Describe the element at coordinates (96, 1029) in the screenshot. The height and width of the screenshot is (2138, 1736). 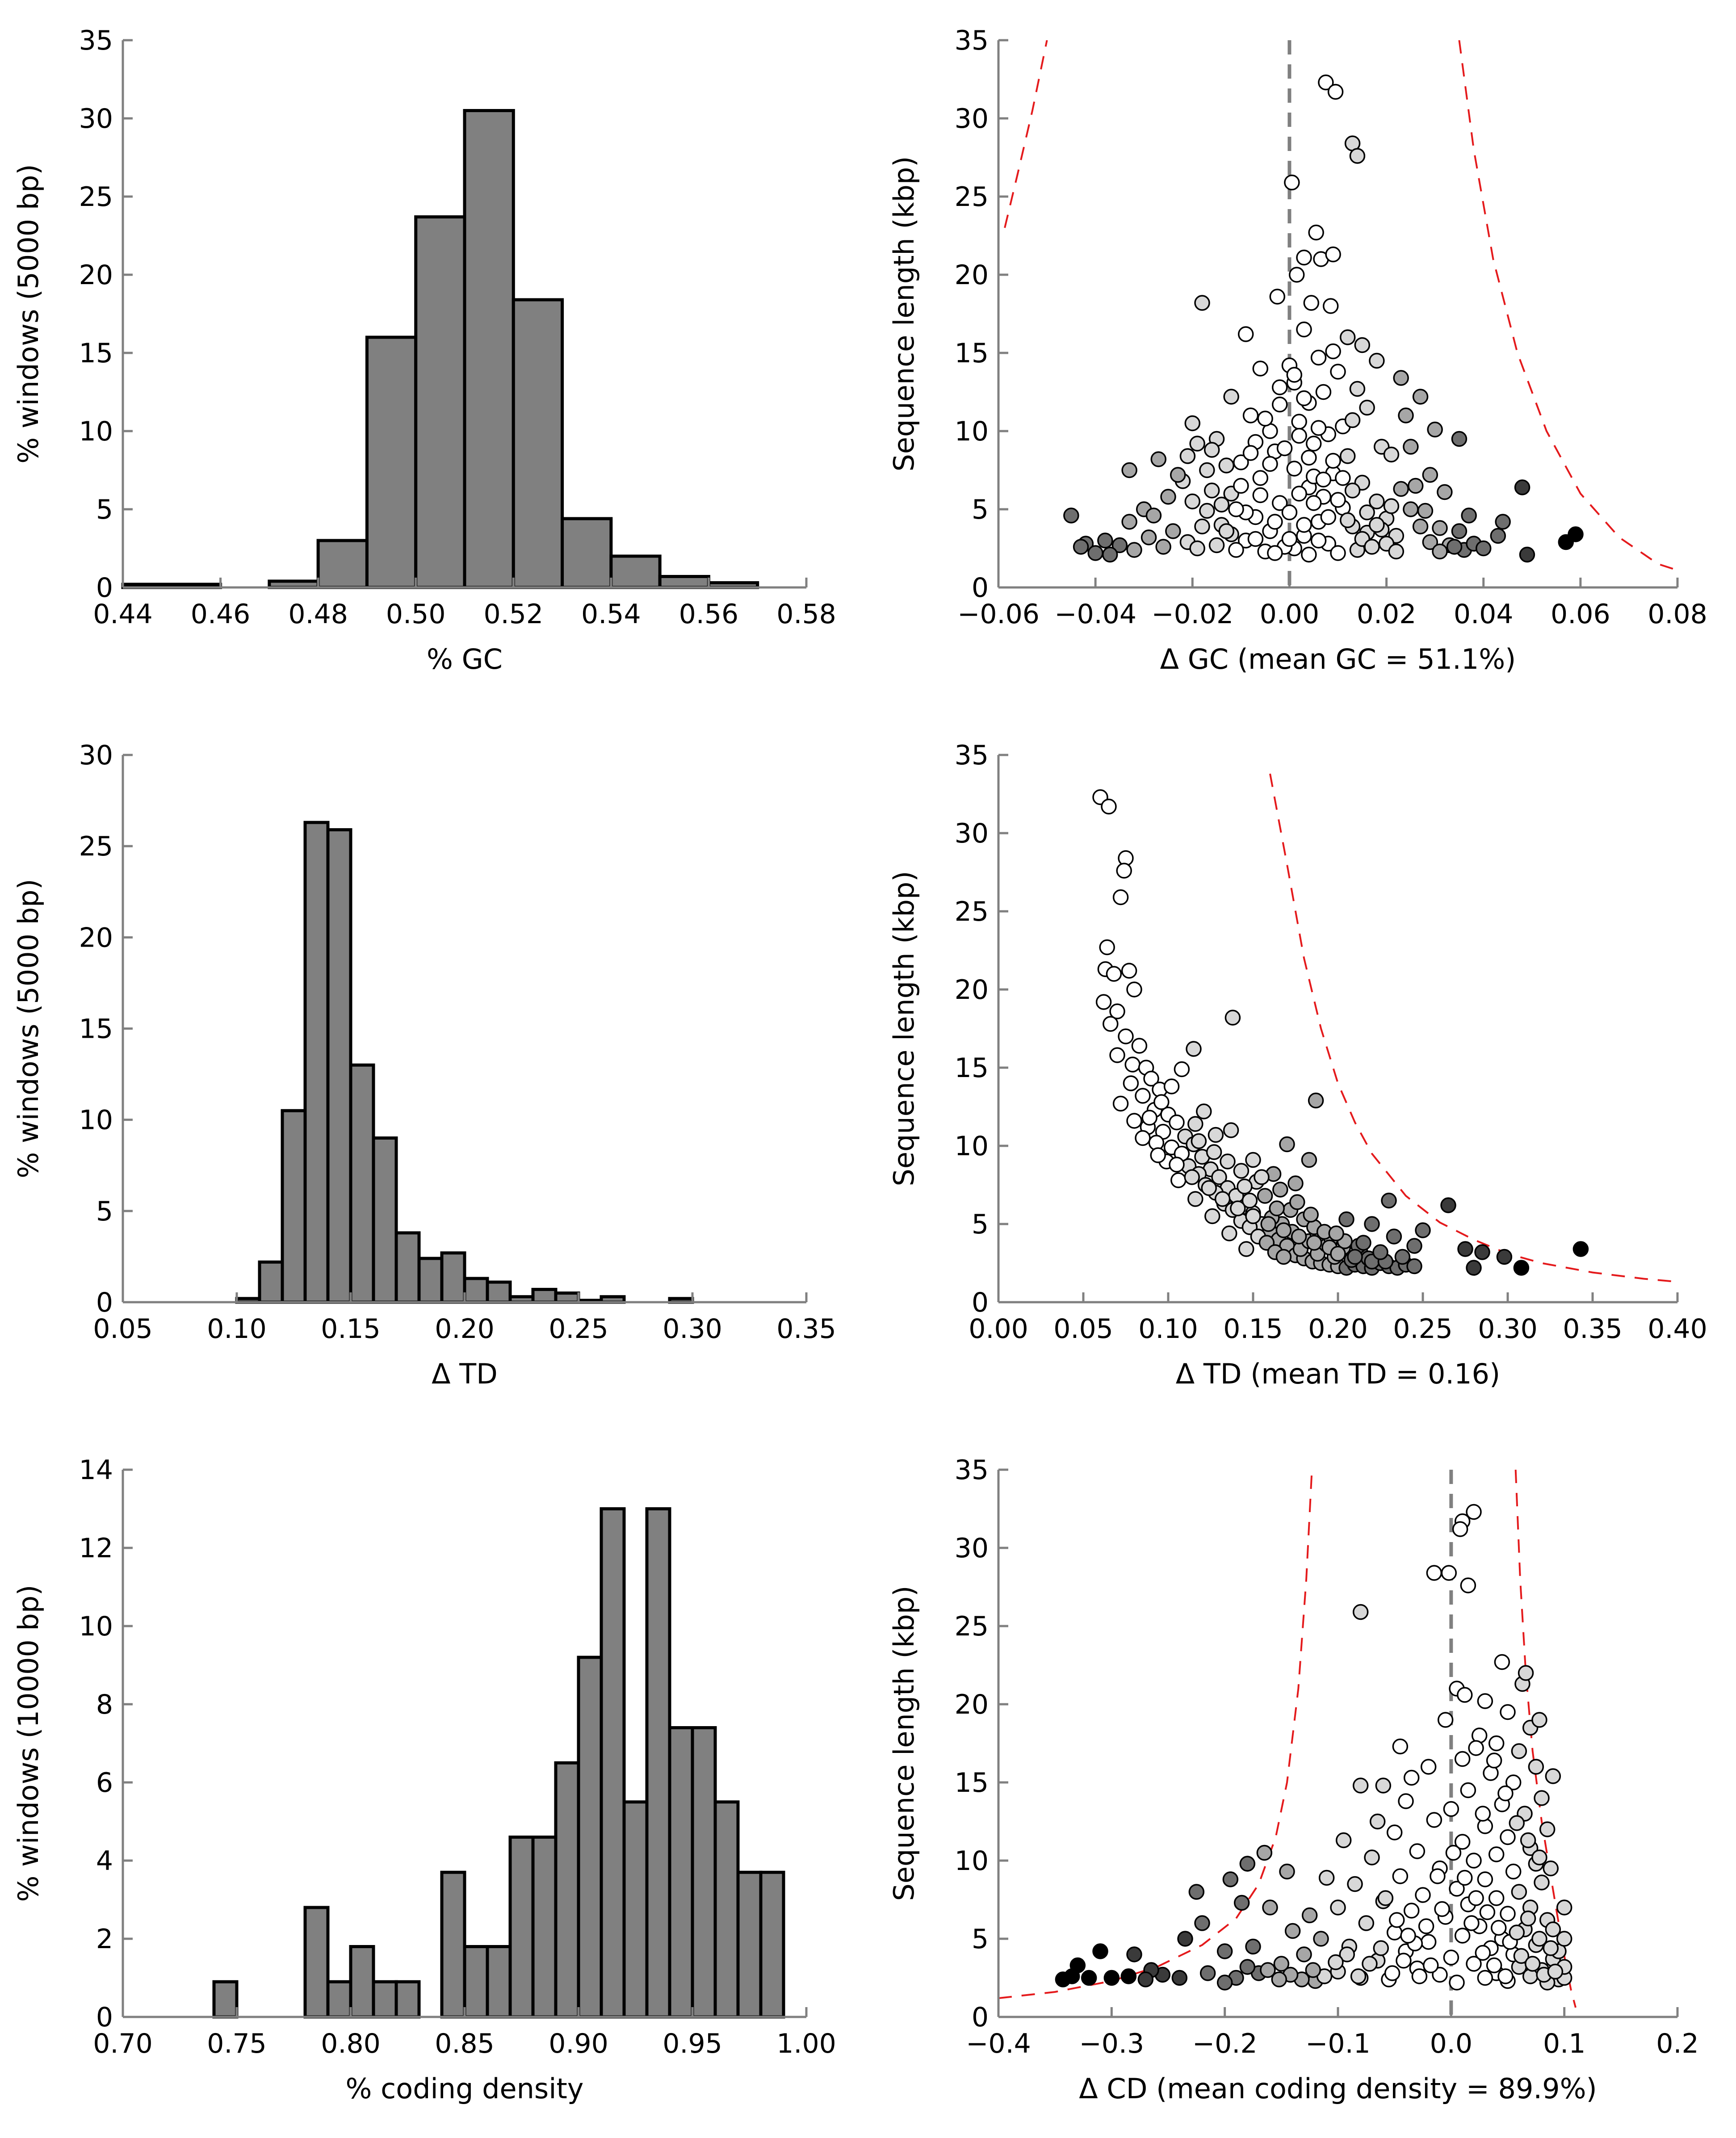
I see `y-tick-label: 15` at that location.